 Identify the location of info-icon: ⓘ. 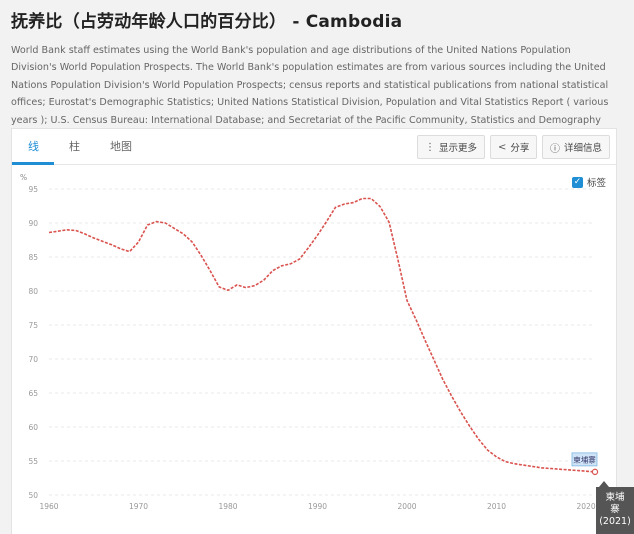
(555, 149).